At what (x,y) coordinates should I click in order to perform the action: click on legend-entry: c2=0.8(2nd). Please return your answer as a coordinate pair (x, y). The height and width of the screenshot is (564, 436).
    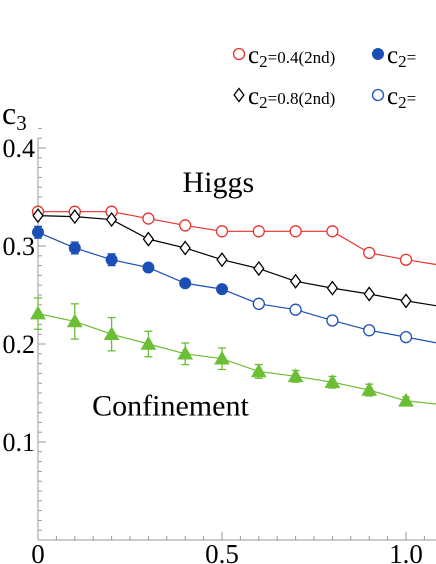
    Looking at the image, I should click on (284, 97).